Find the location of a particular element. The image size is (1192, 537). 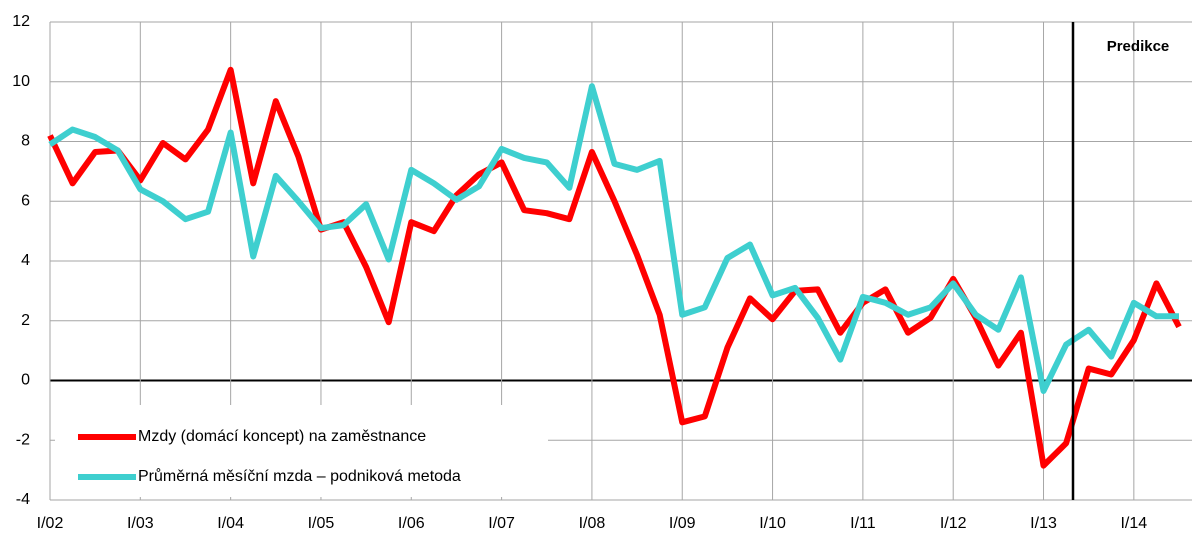

y-tick-label: -2 is located at coordinates (23, 439).